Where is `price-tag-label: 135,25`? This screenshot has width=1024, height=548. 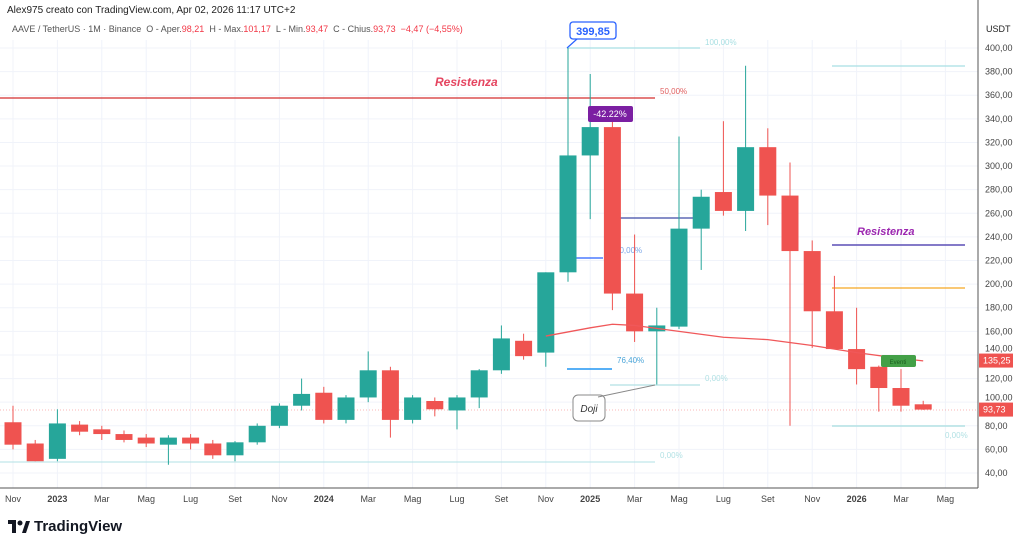
price-tag-label: 135,25 is located at coordinates (997, 361).